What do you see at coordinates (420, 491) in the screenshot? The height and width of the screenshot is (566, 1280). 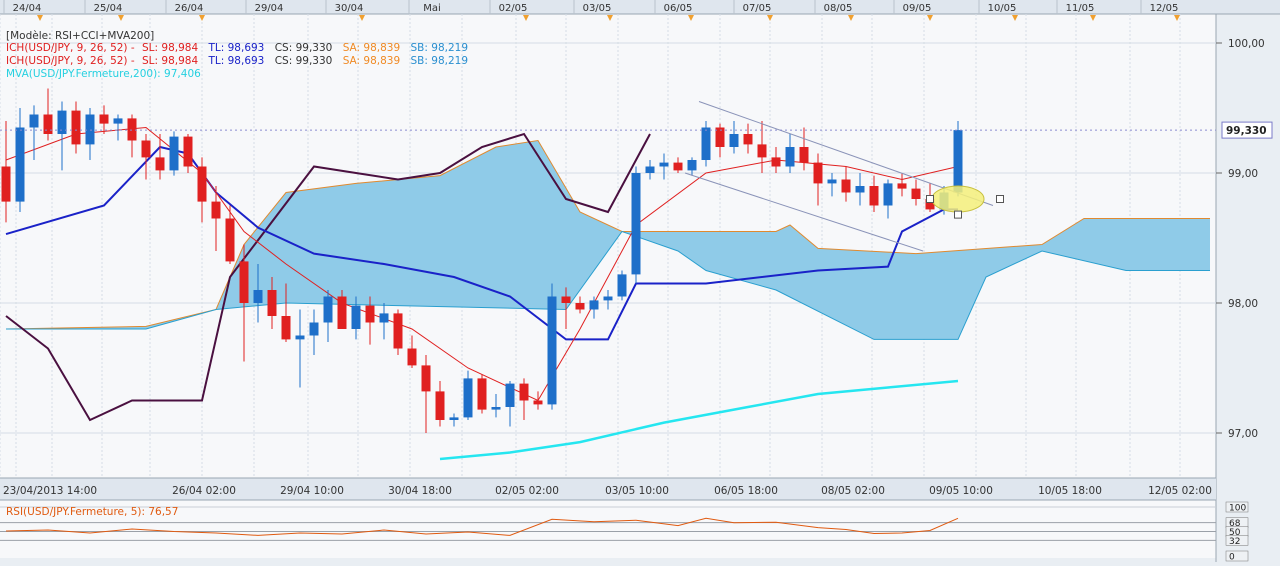 I see `bottom-date-label: 30/04 18:00` at bounding box center [420, 491].